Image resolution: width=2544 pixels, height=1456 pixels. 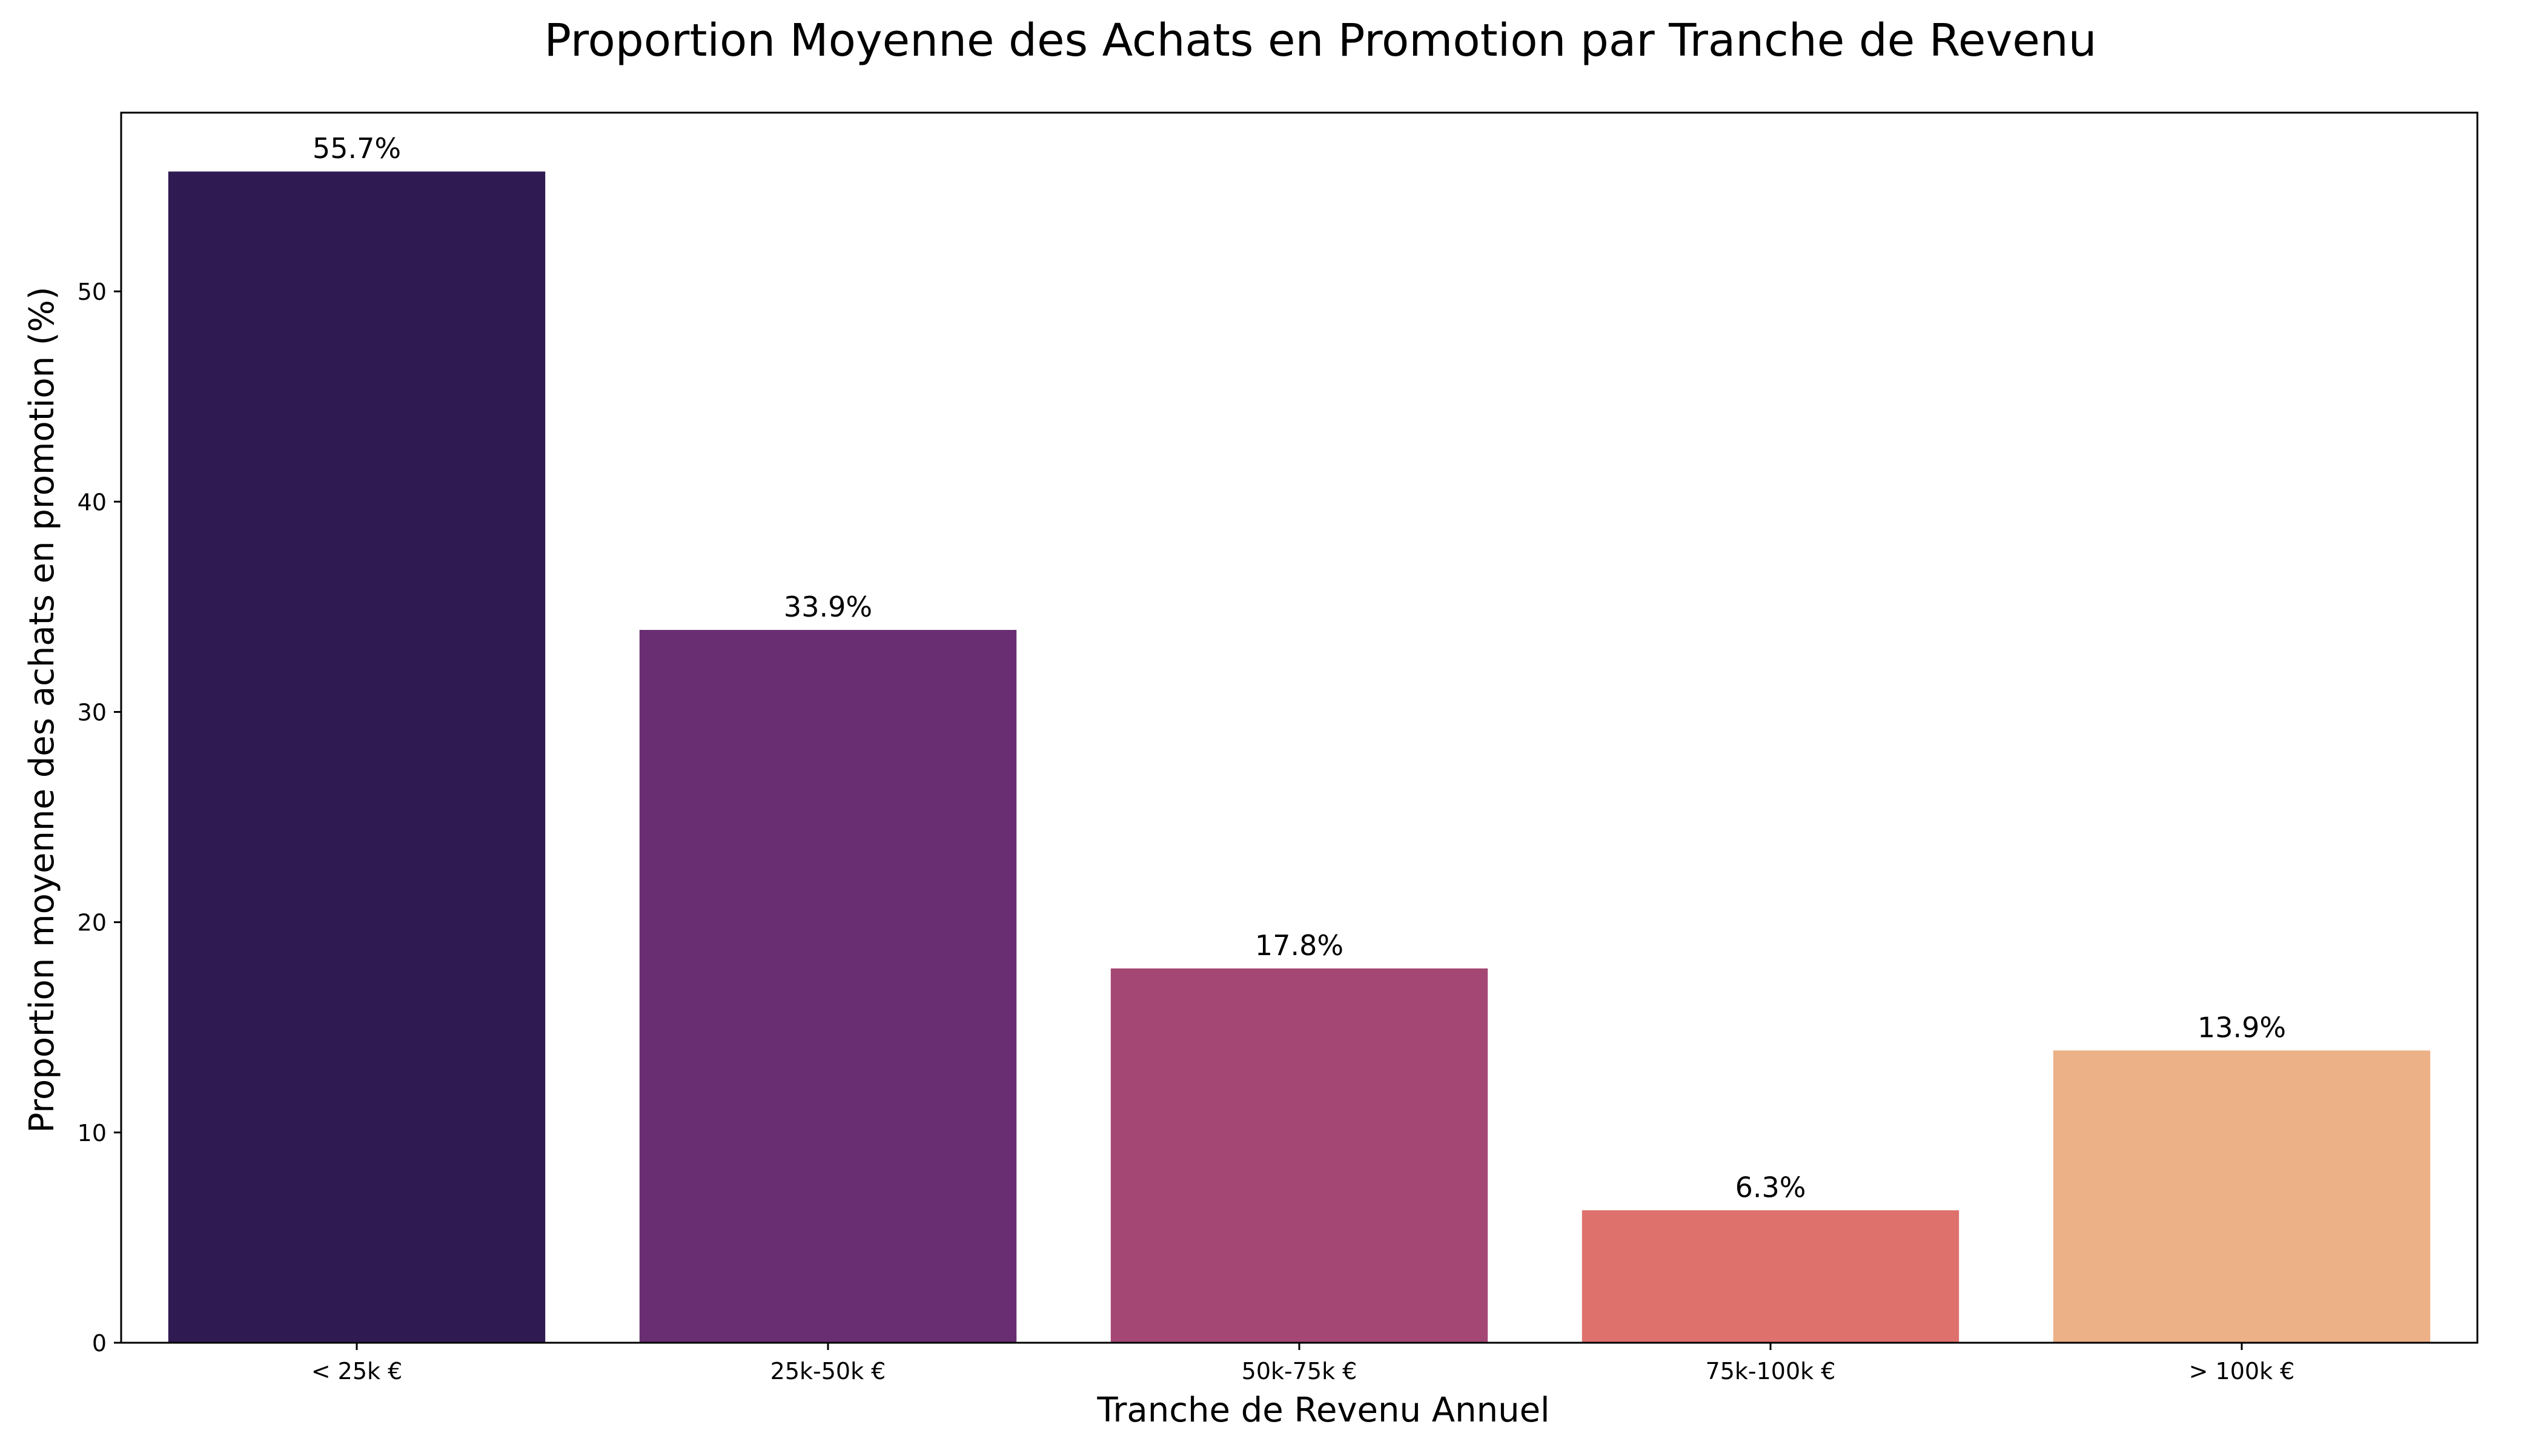 I want to click on bar-value-label: 13.9%, so click(x=2242, y=1027).